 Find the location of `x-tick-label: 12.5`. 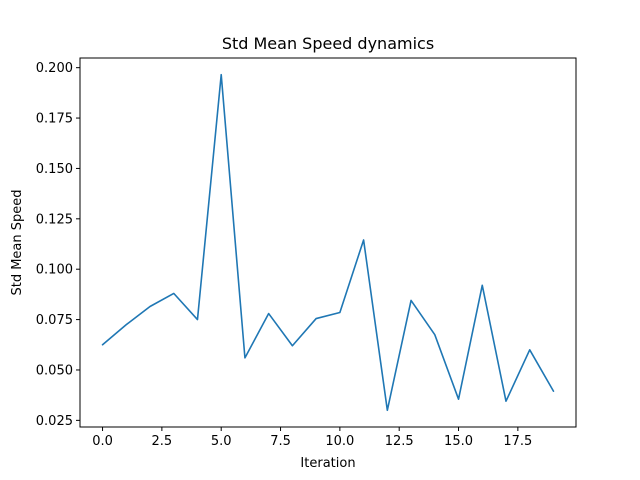

x-tick-label: 12.5 is located at coordinates (399, 441).